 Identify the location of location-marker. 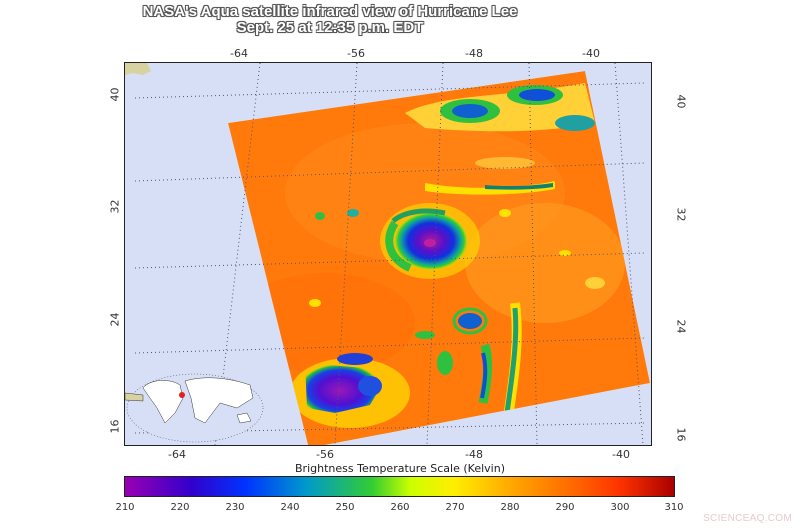
(182, 395).